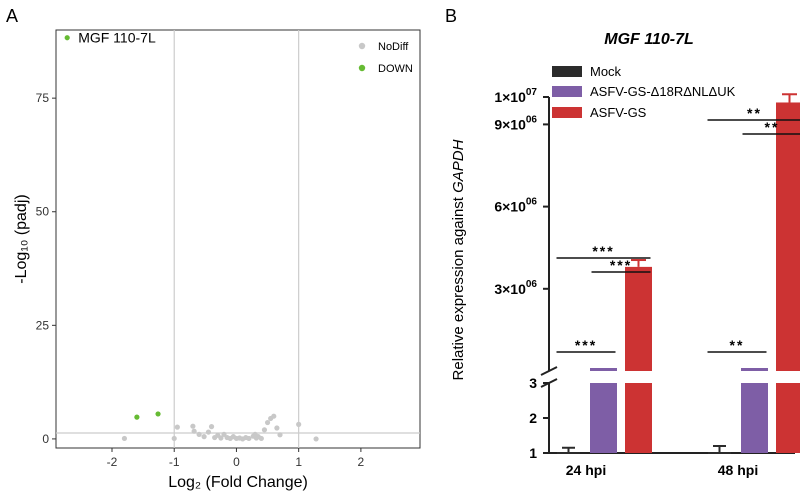 Image resolution: width=800 pixels, height=493 pixels. I want to click on legend-down-marker, so click(362, 68).